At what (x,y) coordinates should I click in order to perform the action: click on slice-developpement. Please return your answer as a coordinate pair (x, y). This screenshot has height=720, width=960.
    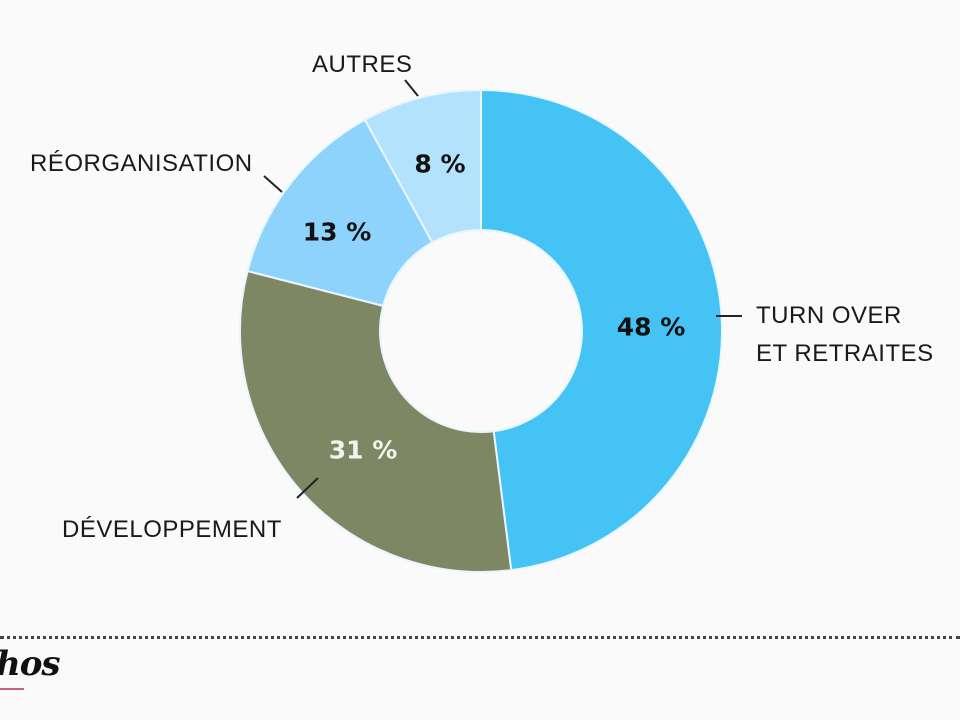
    Looking at the image, I should click on (376, 421).